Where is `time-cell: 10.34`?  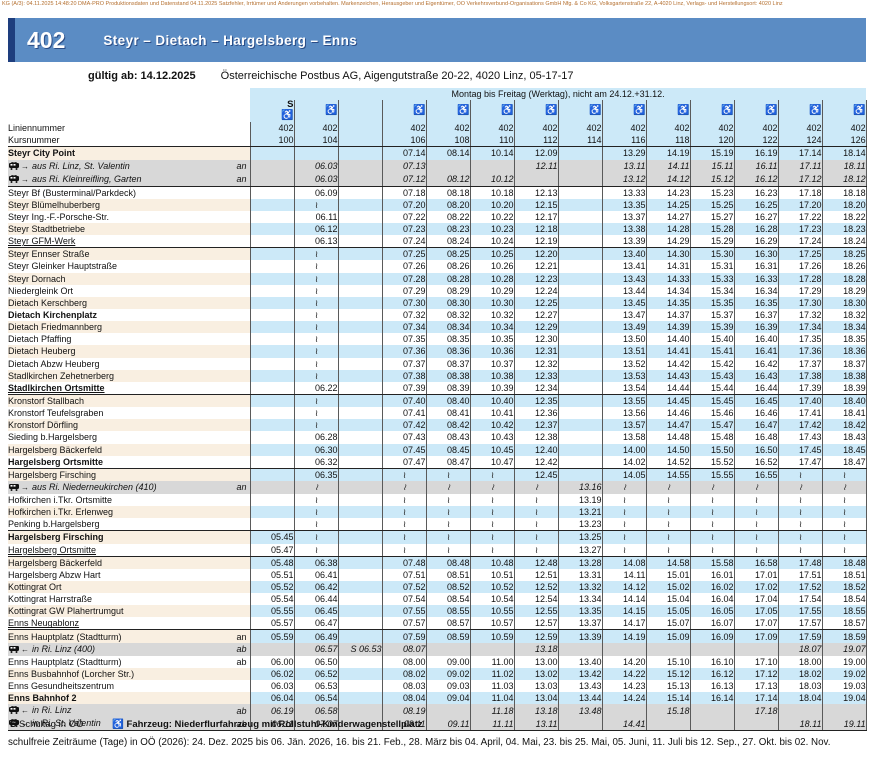
time-cell: 10.34 is located at coordinates (492, 327).